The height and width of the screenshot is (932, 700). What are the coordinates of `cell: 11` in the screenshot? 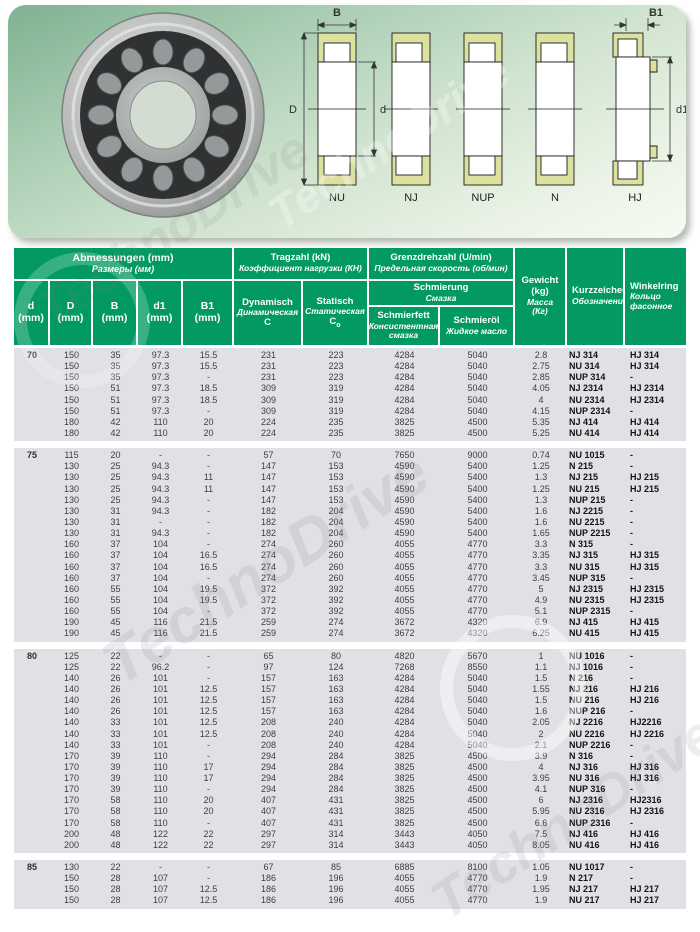 It's located at (208, 477).